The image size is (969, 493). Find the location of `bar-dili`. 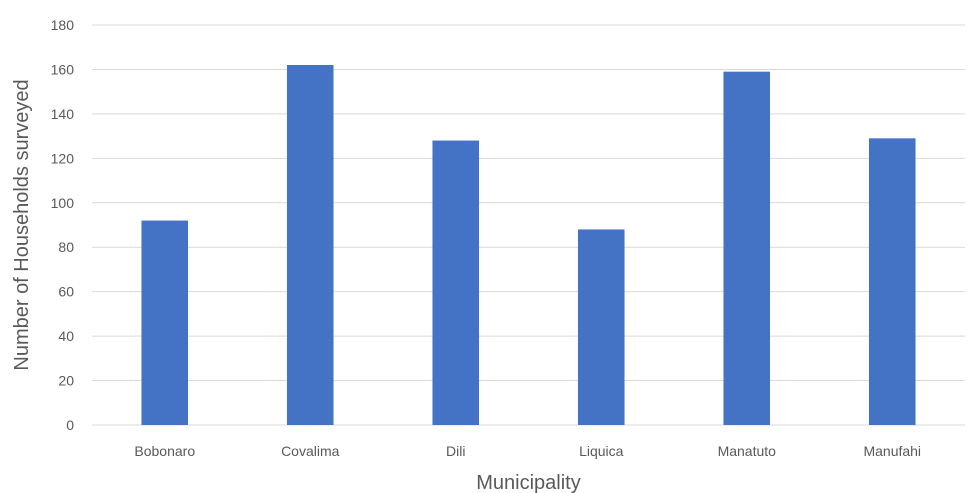

bar-dili is located at coordinates (456, 283).